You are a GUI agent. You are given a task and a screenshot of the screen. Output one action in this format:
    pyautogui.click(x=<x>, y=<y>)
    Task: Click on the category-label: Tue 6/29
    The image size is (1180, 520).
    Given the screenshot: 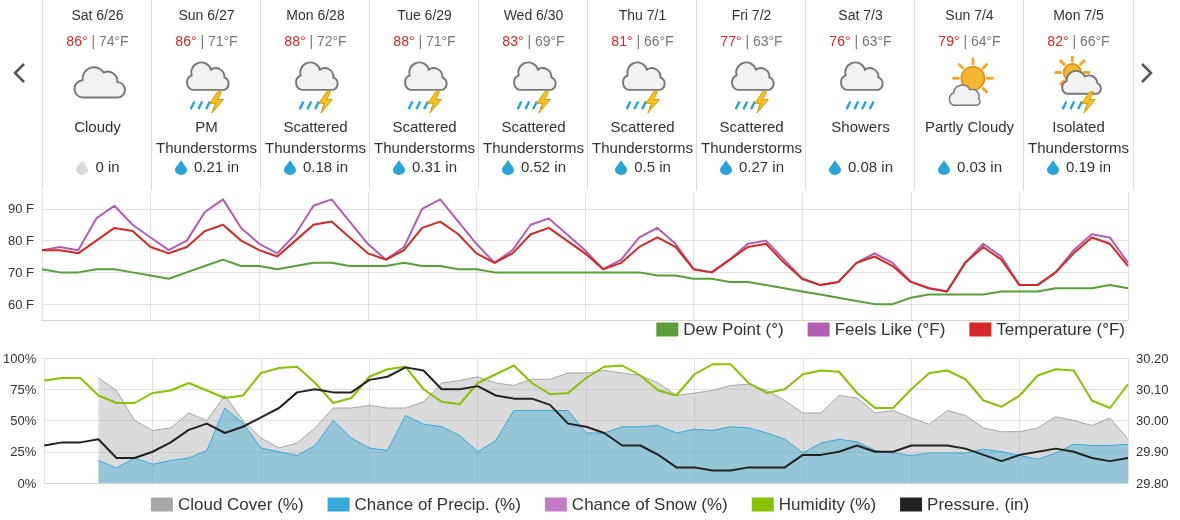 What is the action you would take?
    pyautogui.click(x=424, y=15)
    